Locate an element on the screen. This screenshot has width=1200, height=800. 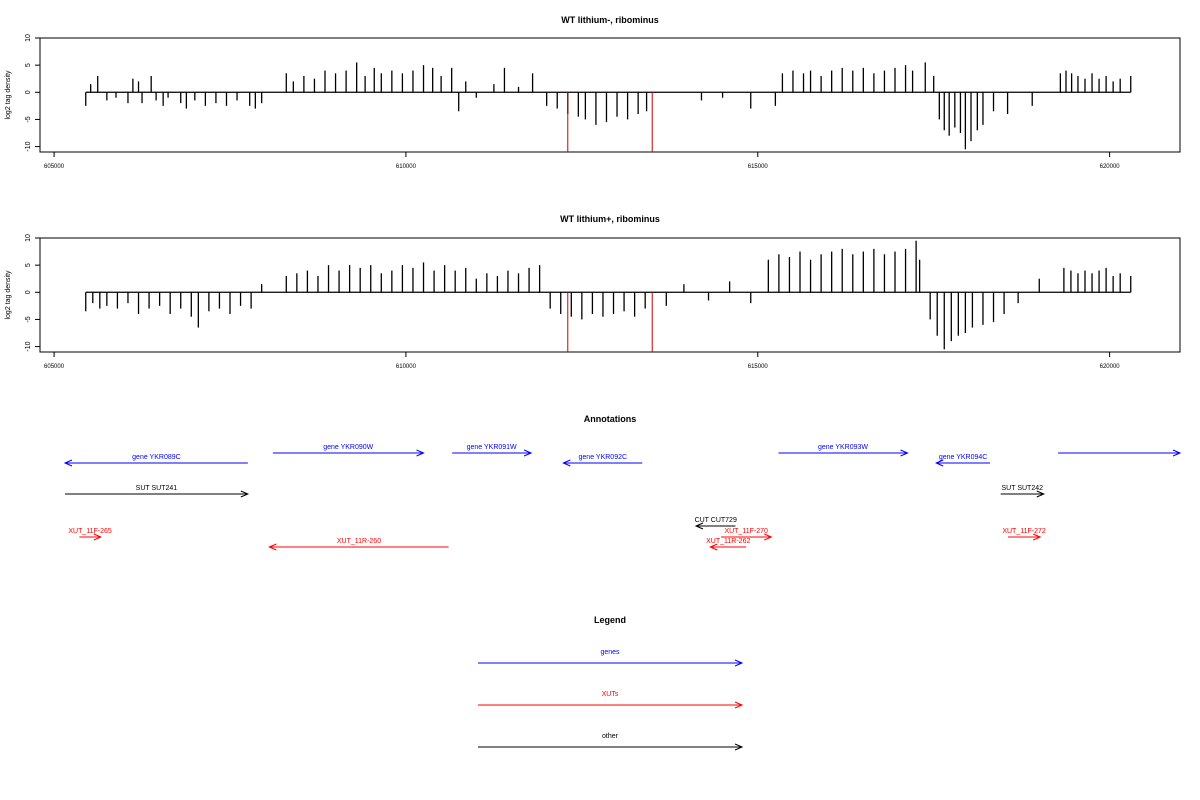
annotations-title: Annotations is located at coordinates (610, 419).